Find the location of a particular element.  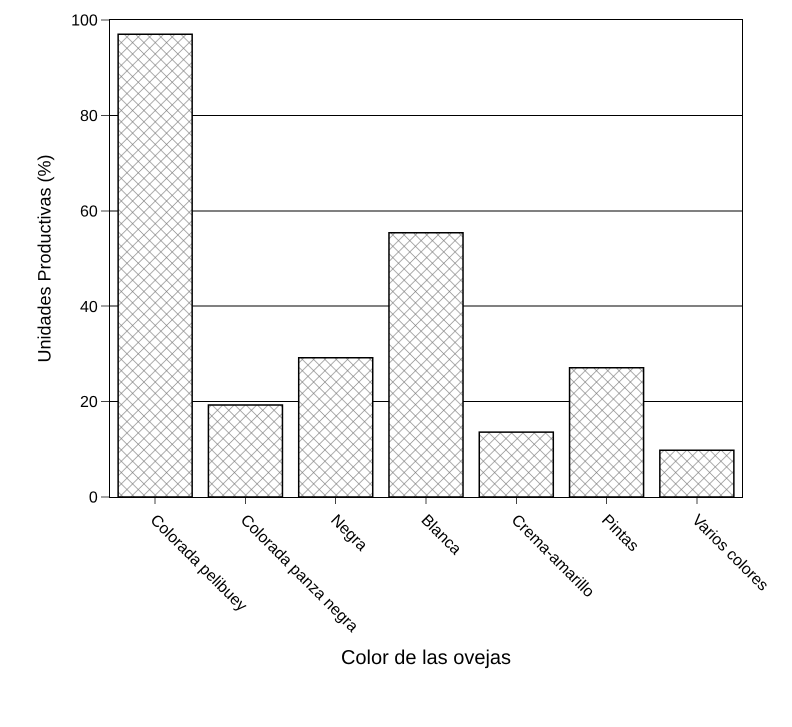

y-tick-label: 80 is located at coordinates (89, 116).